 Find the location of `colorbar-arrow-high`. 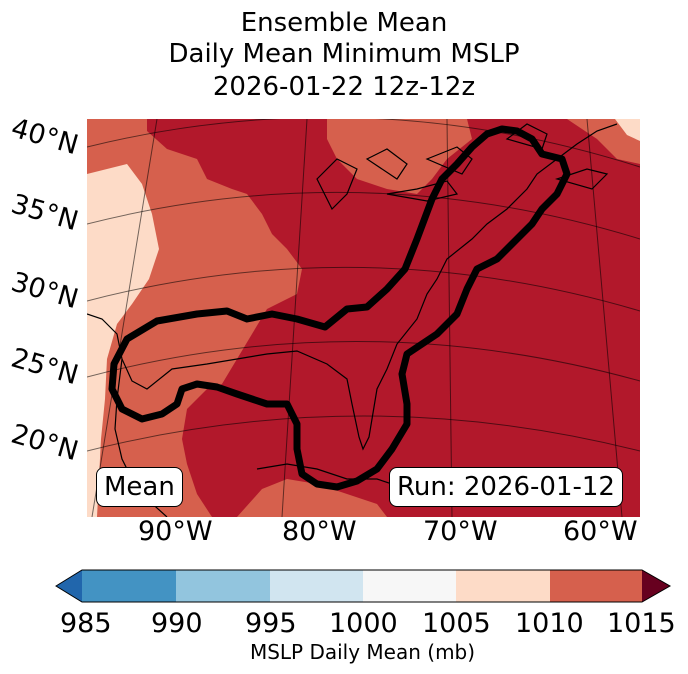

colorbar-arrow-high is located at coordinates (656, 586).